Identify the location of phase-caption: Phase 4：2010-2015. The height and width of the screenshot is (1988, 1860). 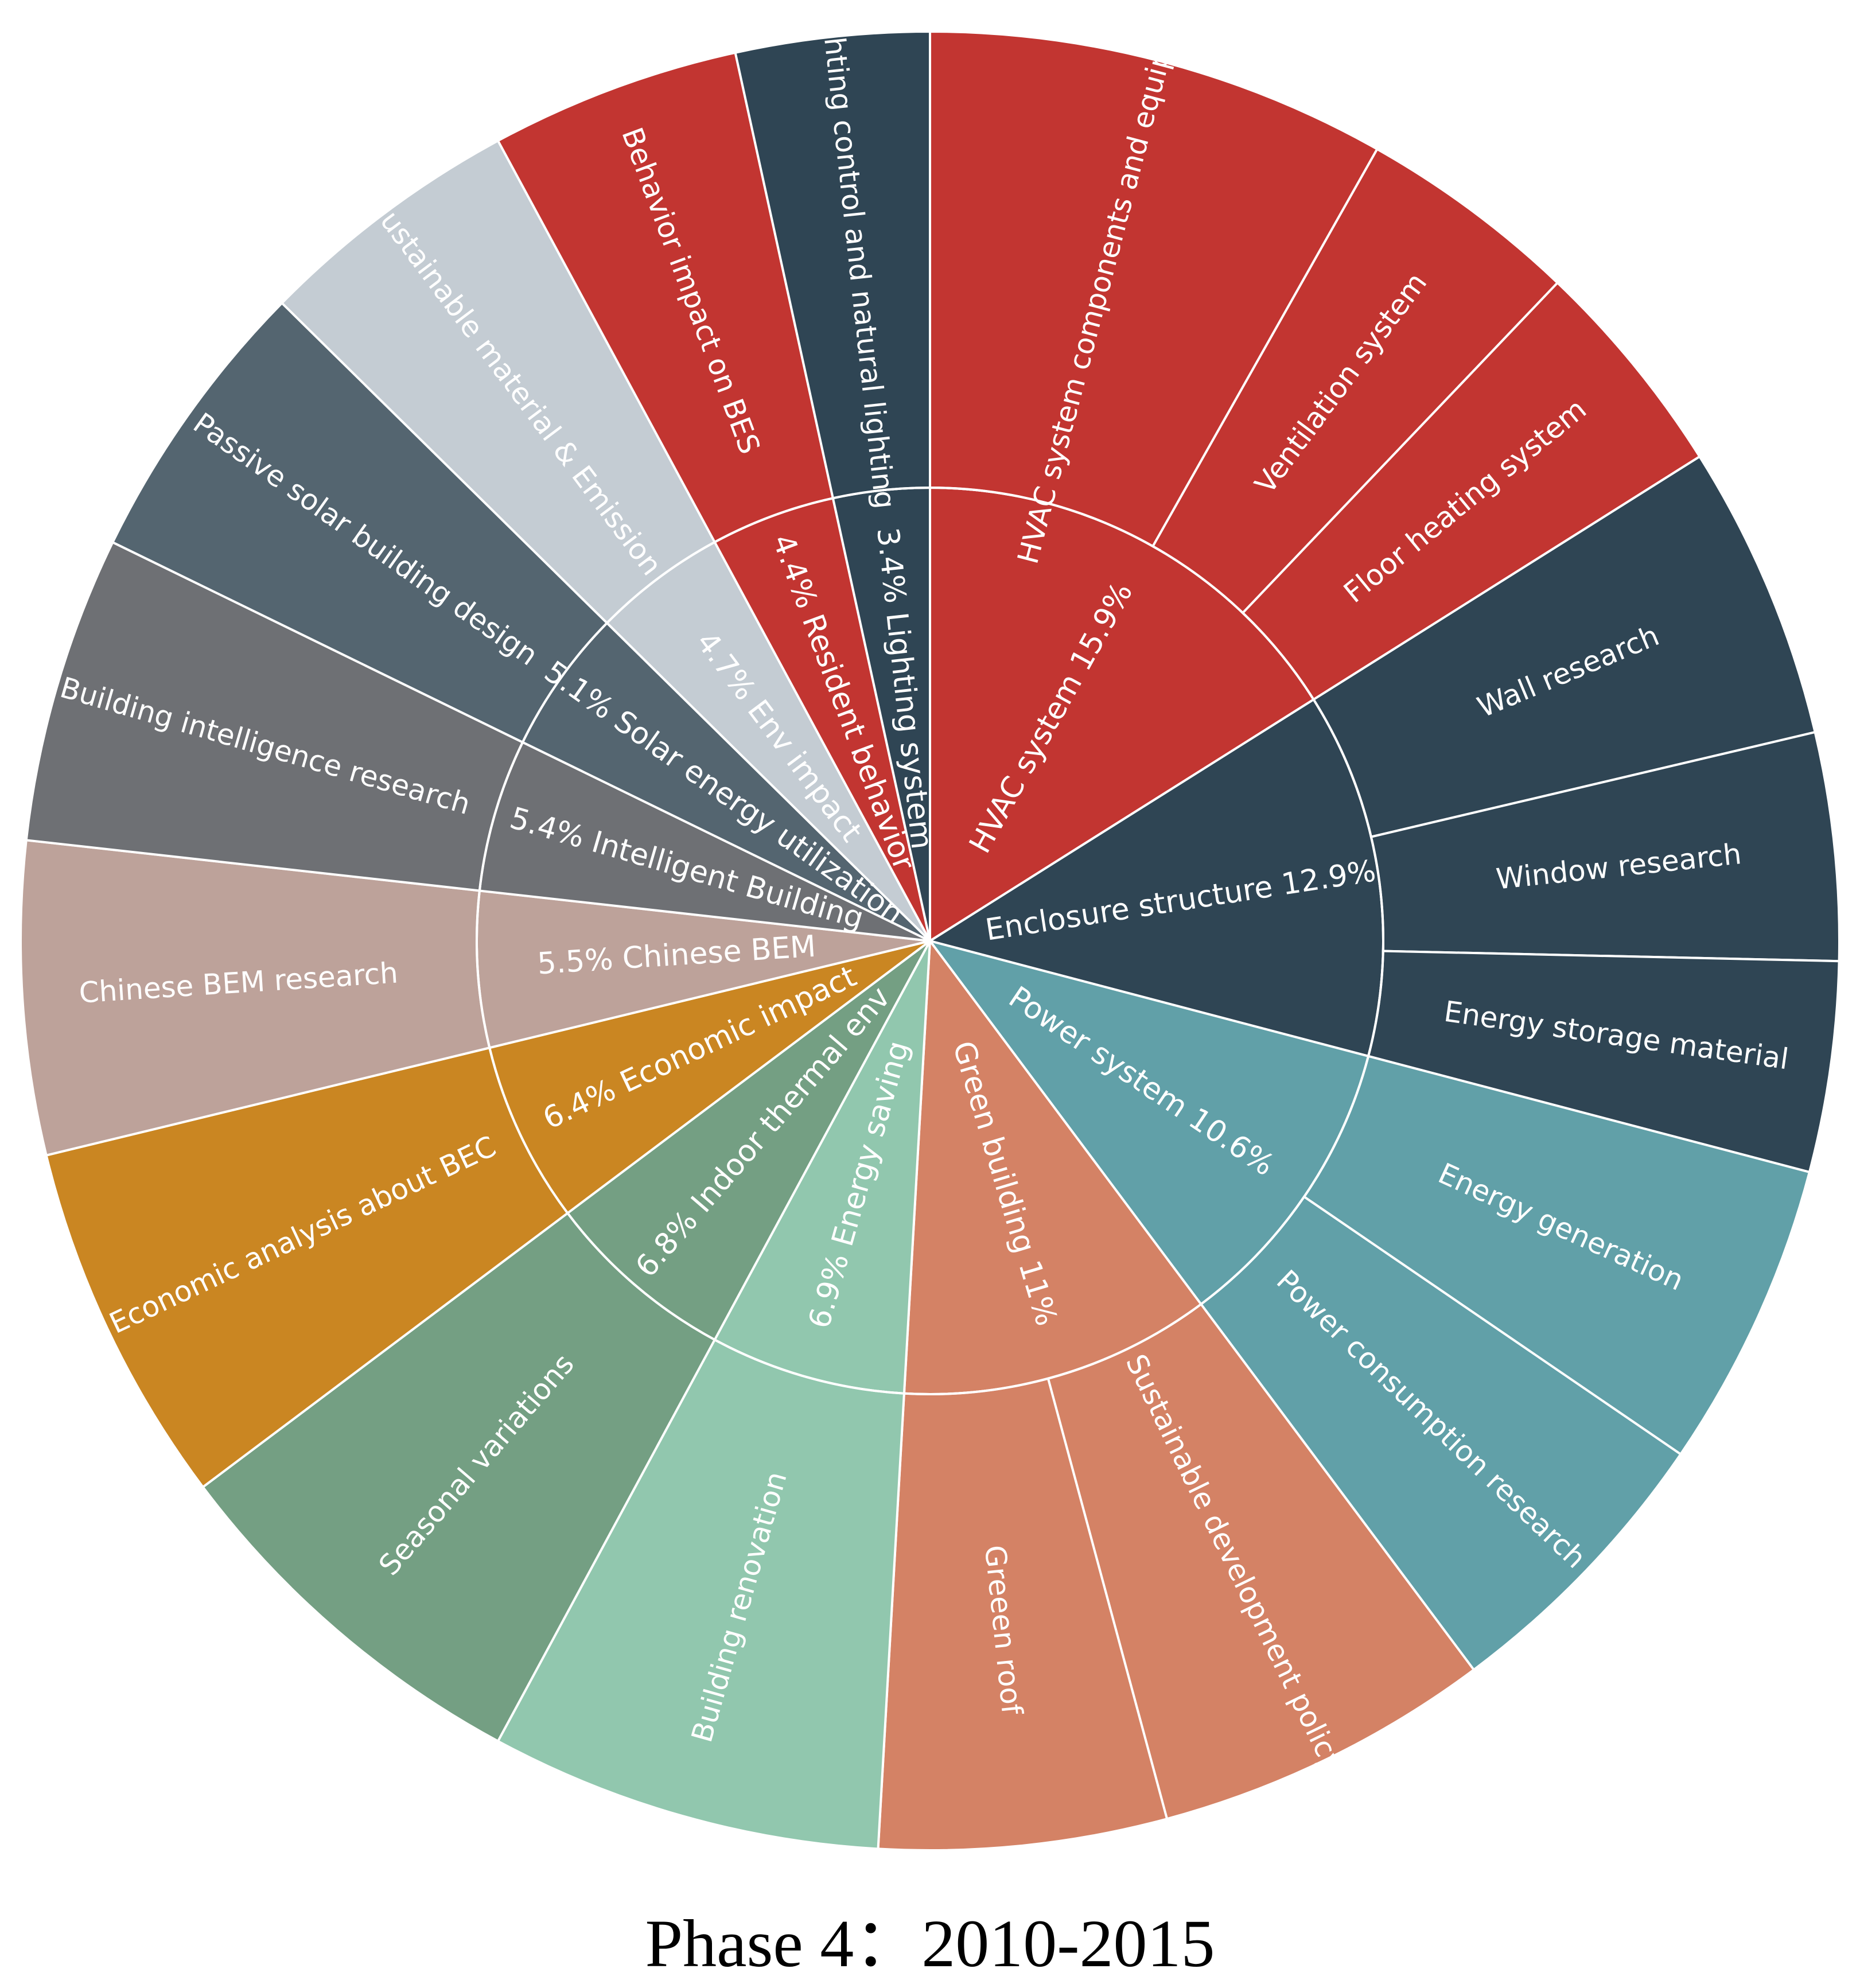
(930, 1943).